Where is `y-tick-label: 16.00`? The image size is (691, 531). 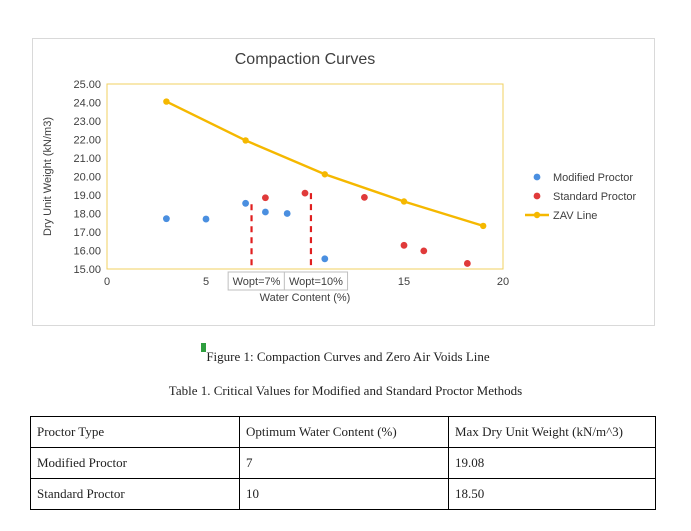 y-tick-label: 16.00 is located at coordinates (87, 252).